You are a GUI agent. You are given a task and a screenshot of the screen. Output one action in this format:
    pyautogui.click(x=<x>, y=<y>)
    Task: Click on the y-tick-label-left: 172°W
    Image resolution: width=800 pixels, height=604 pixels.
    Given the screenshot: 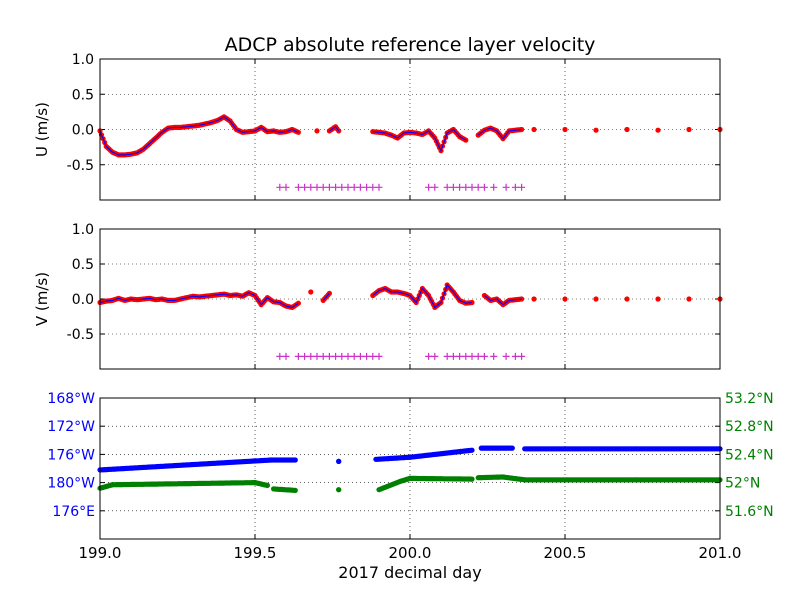 What is the action you would take?
    pyautogui.click(x=71, y=427)
    